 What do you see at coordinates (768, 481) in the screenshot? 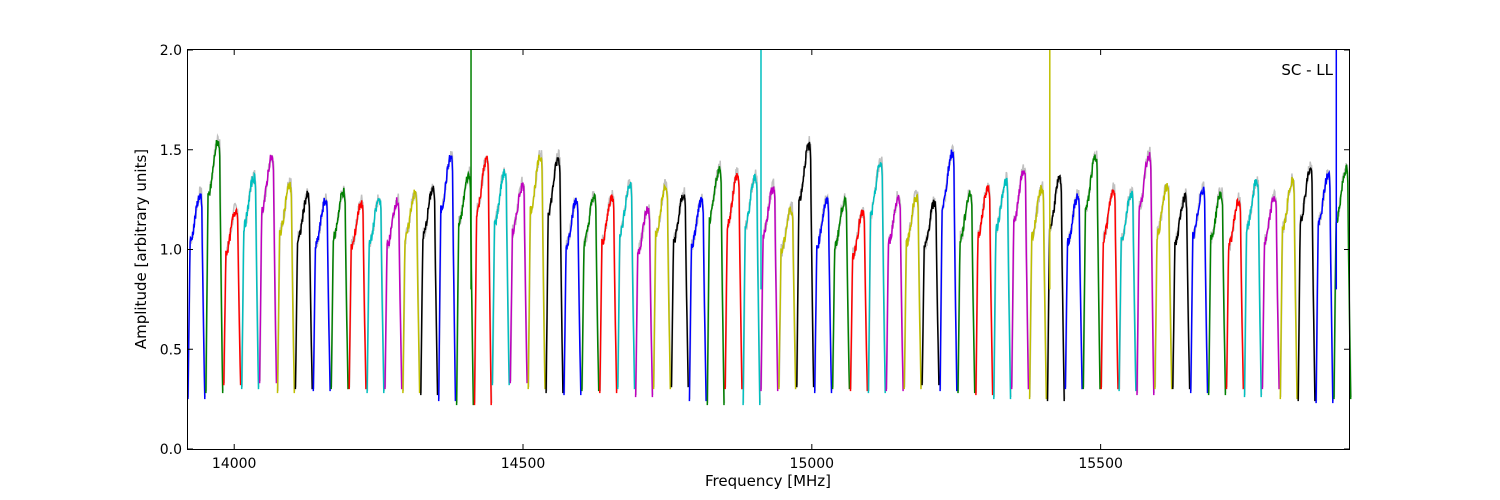
I see `x-axis-label: Frequency [MHz]` at bounding box center [768, 481].